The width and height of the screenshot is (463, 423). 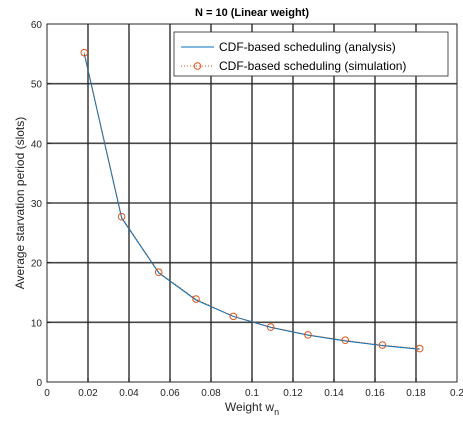 I want to click on x-tick-label: 0.16, so click(x=375, y=393).